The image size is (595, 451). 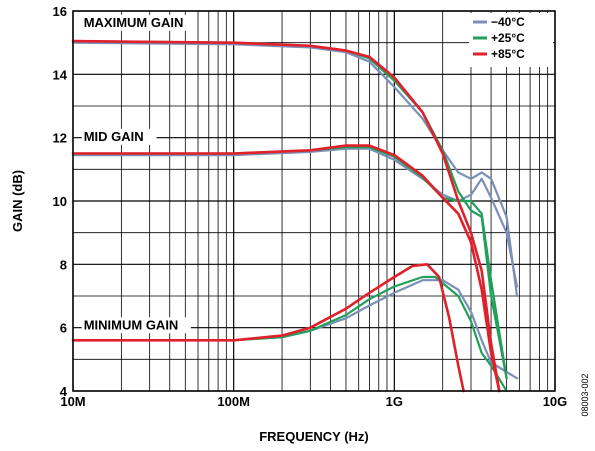 What do you see at coordinates (114, 136) in the screenshot?
I see `gain-annotation: MID GAIN` at bounding box center [114, 136].